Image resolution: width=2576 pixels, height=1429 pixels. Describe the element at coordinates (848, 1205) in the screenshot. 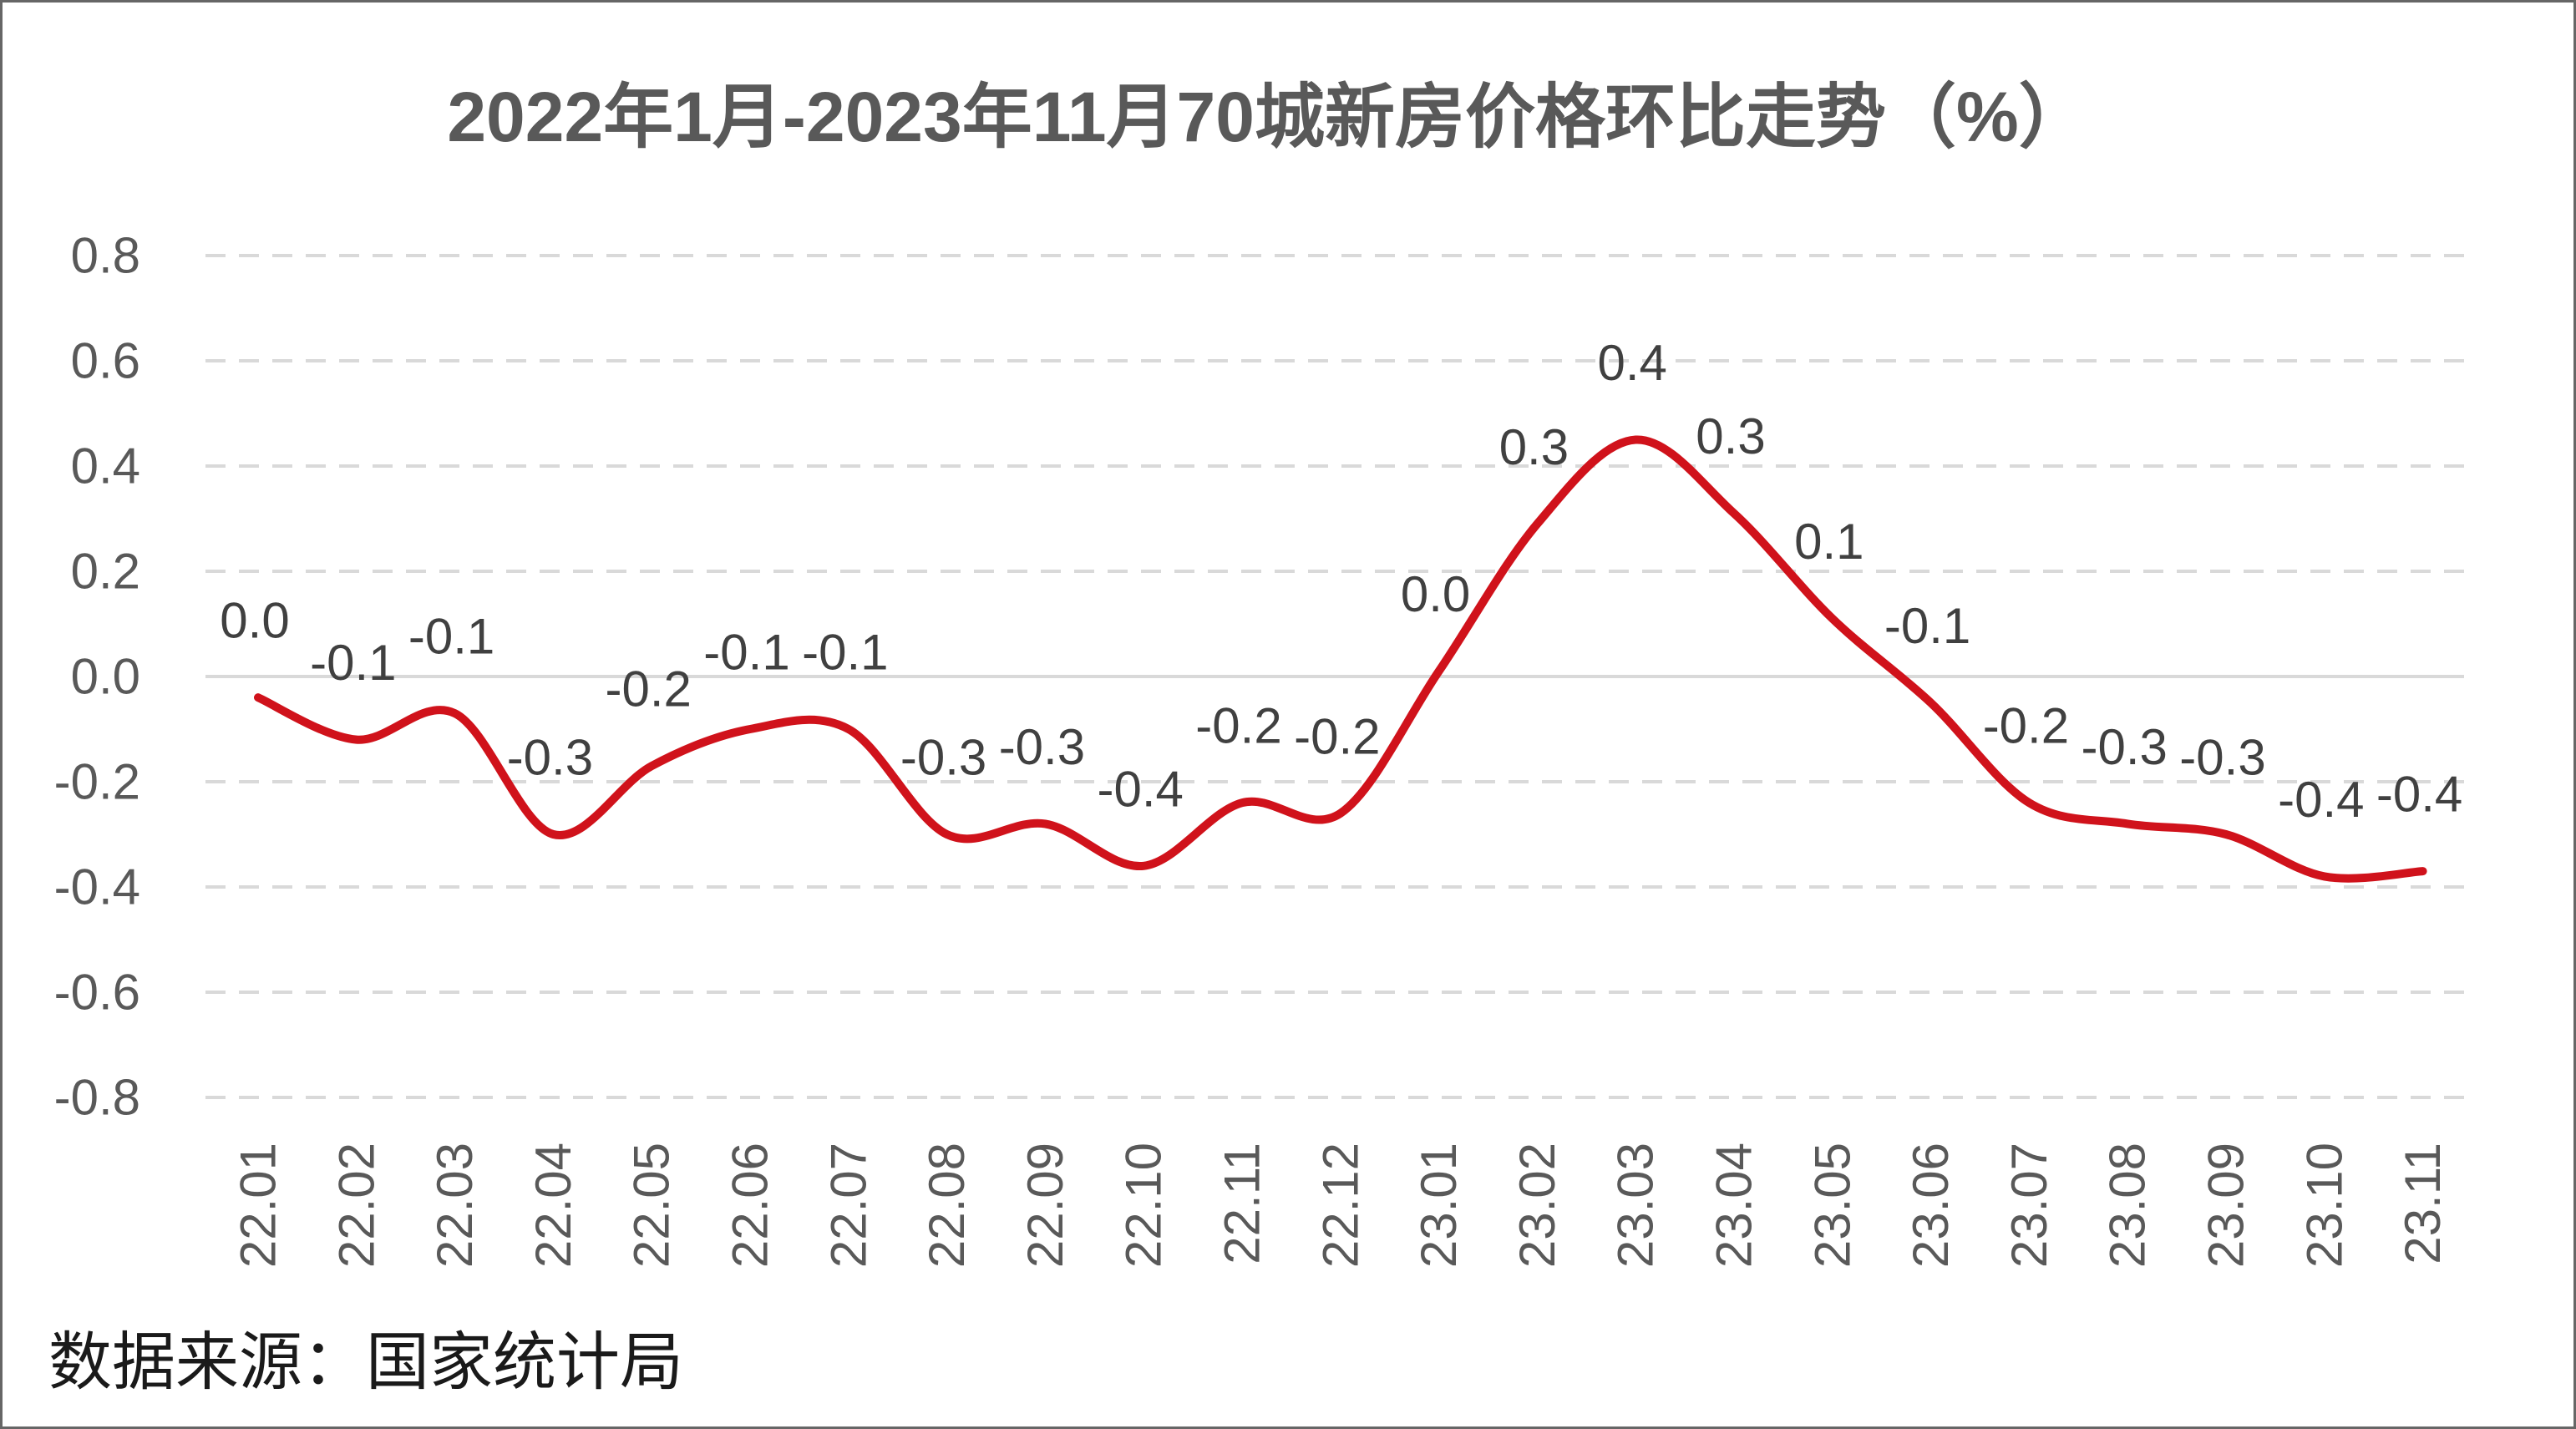

I see `x-tick-label: 22.07` at that location.